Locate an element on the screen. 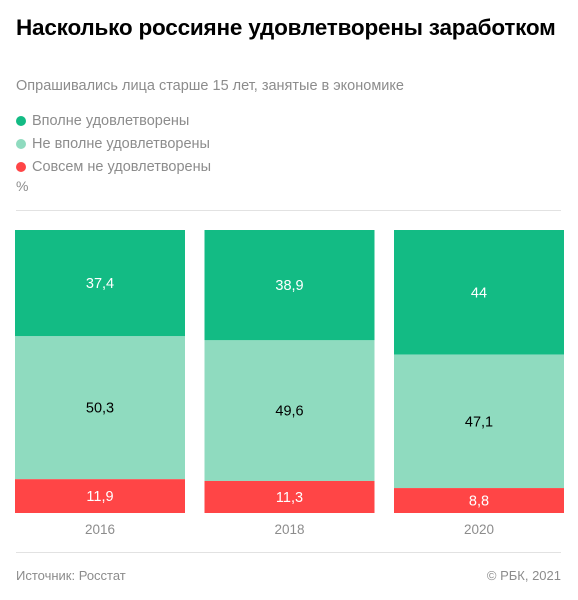 The width and height of the screenshot is (578, 600). data-label-2018-3: 11,3 is located at coordinates (289, 498).